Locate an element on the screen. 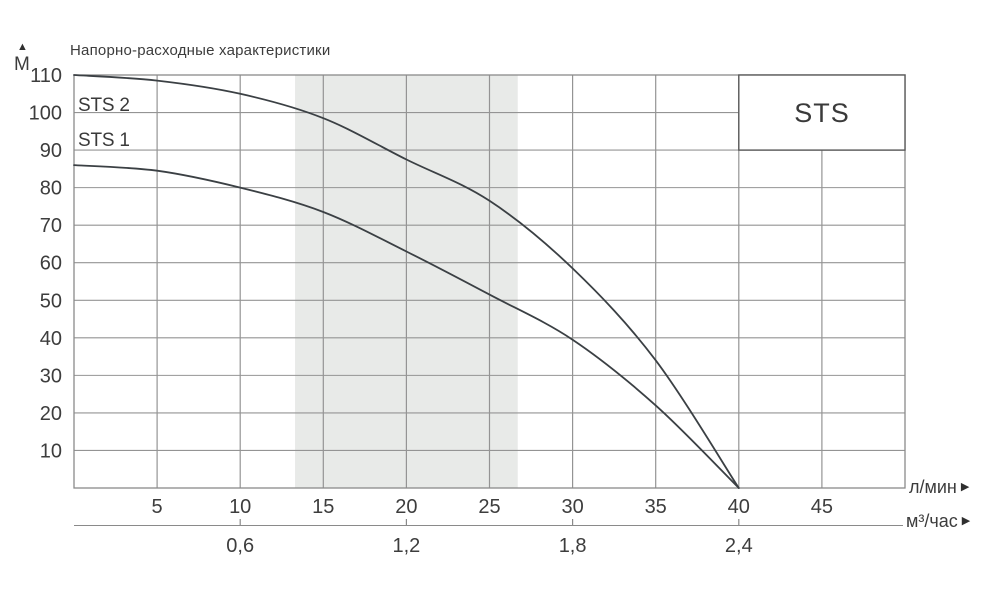 The height and width of the screenshot is (592, 1000). secondary-axis is located at coordinates (488, 522).